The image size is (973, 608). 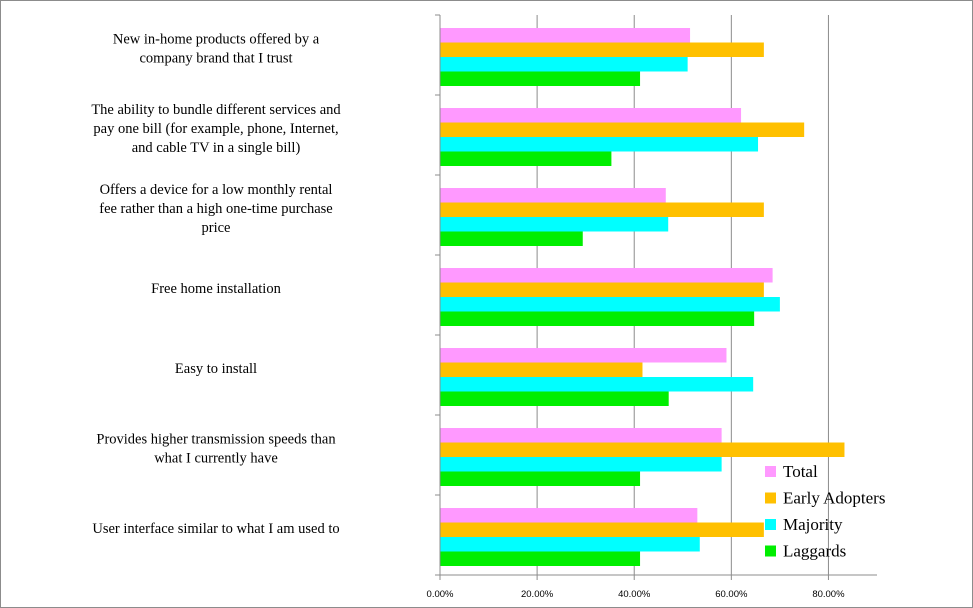 What do you see at coordinates (828, 594) in the screenshot?
I see `x-tick-label: 80.00%` at bounding box center [828, 594].